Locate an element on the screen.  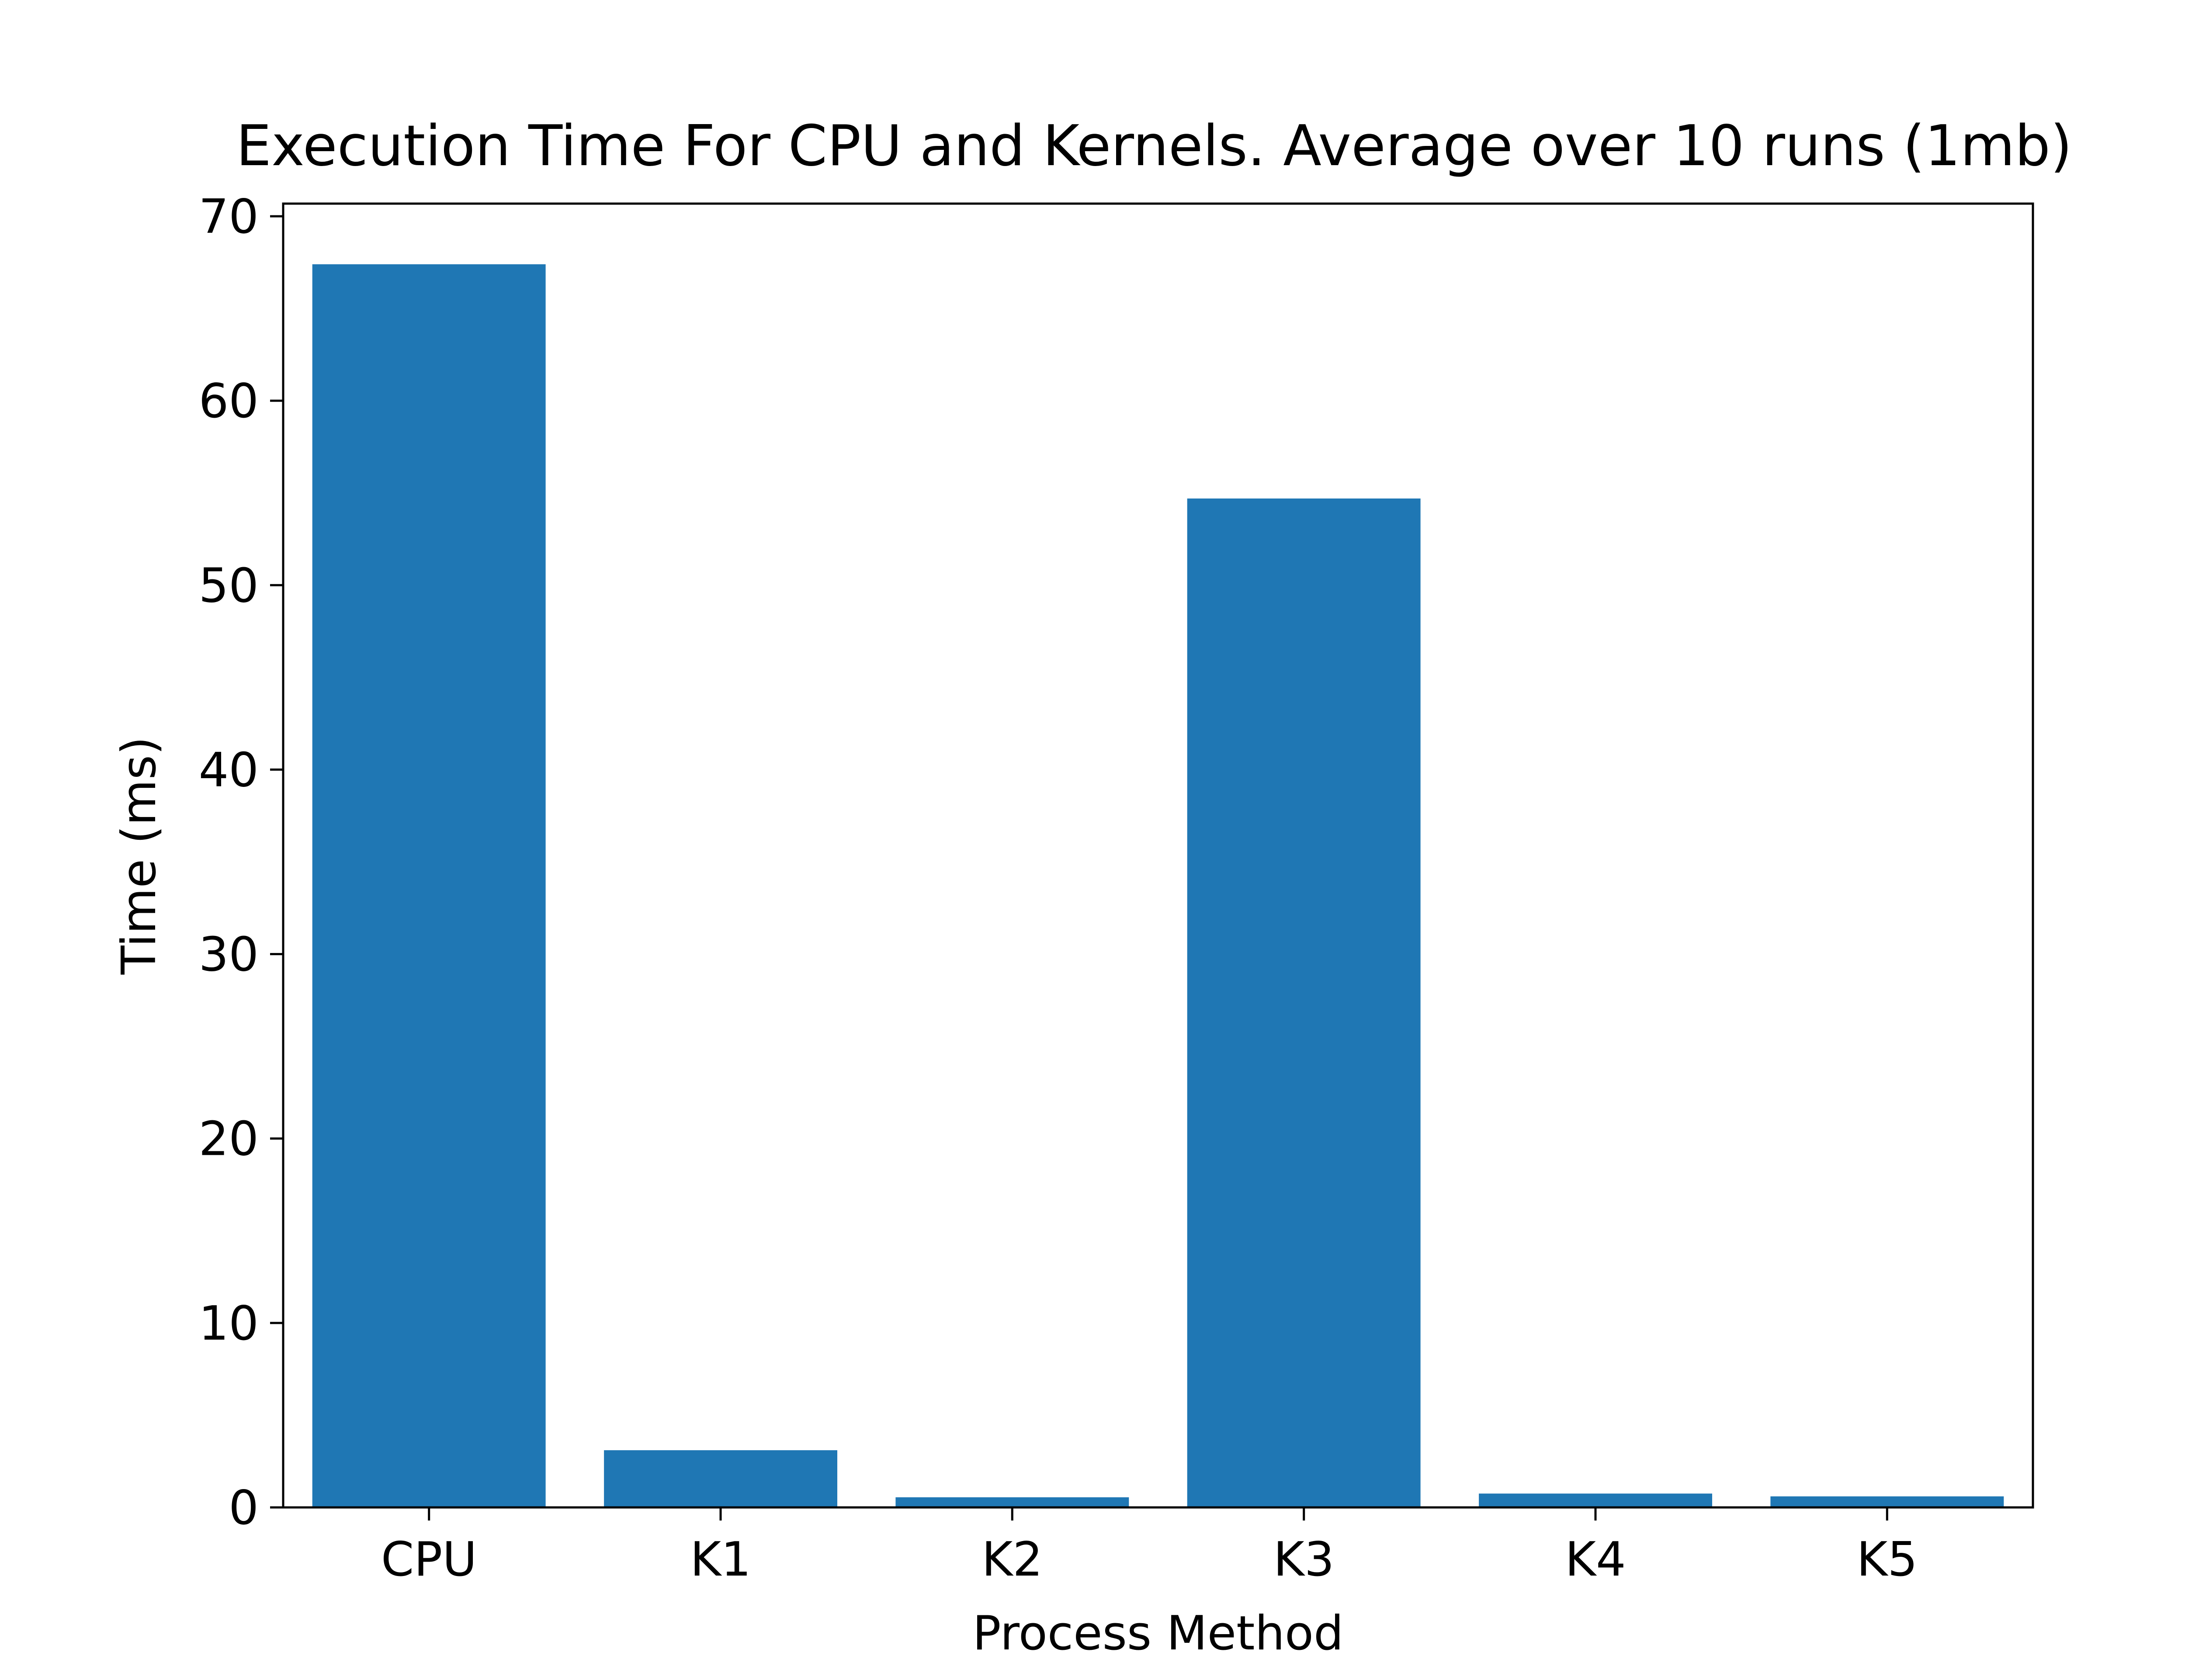
y-tick-label: 40 is located at coordinates (229, 770).